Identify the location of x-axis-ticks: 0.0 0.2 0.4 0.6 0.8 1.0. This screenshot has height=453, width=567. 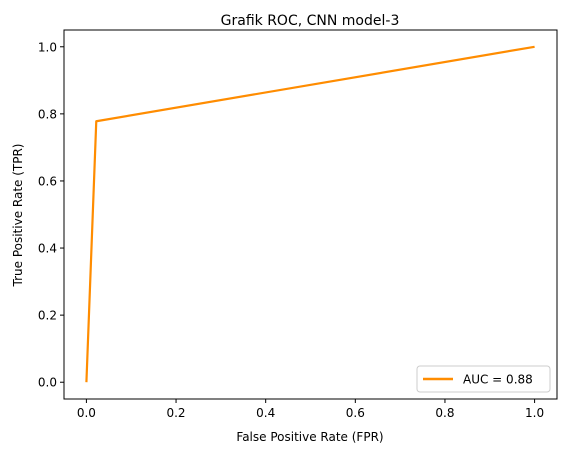
(310, 409).